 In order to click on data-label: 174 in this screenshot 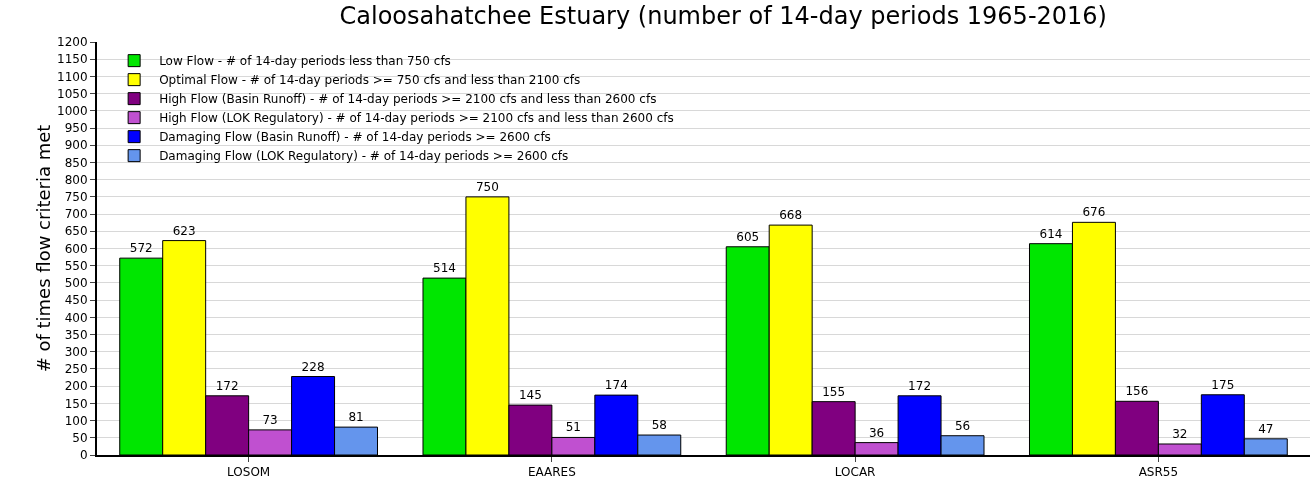, I will do `click(616, 385)`.